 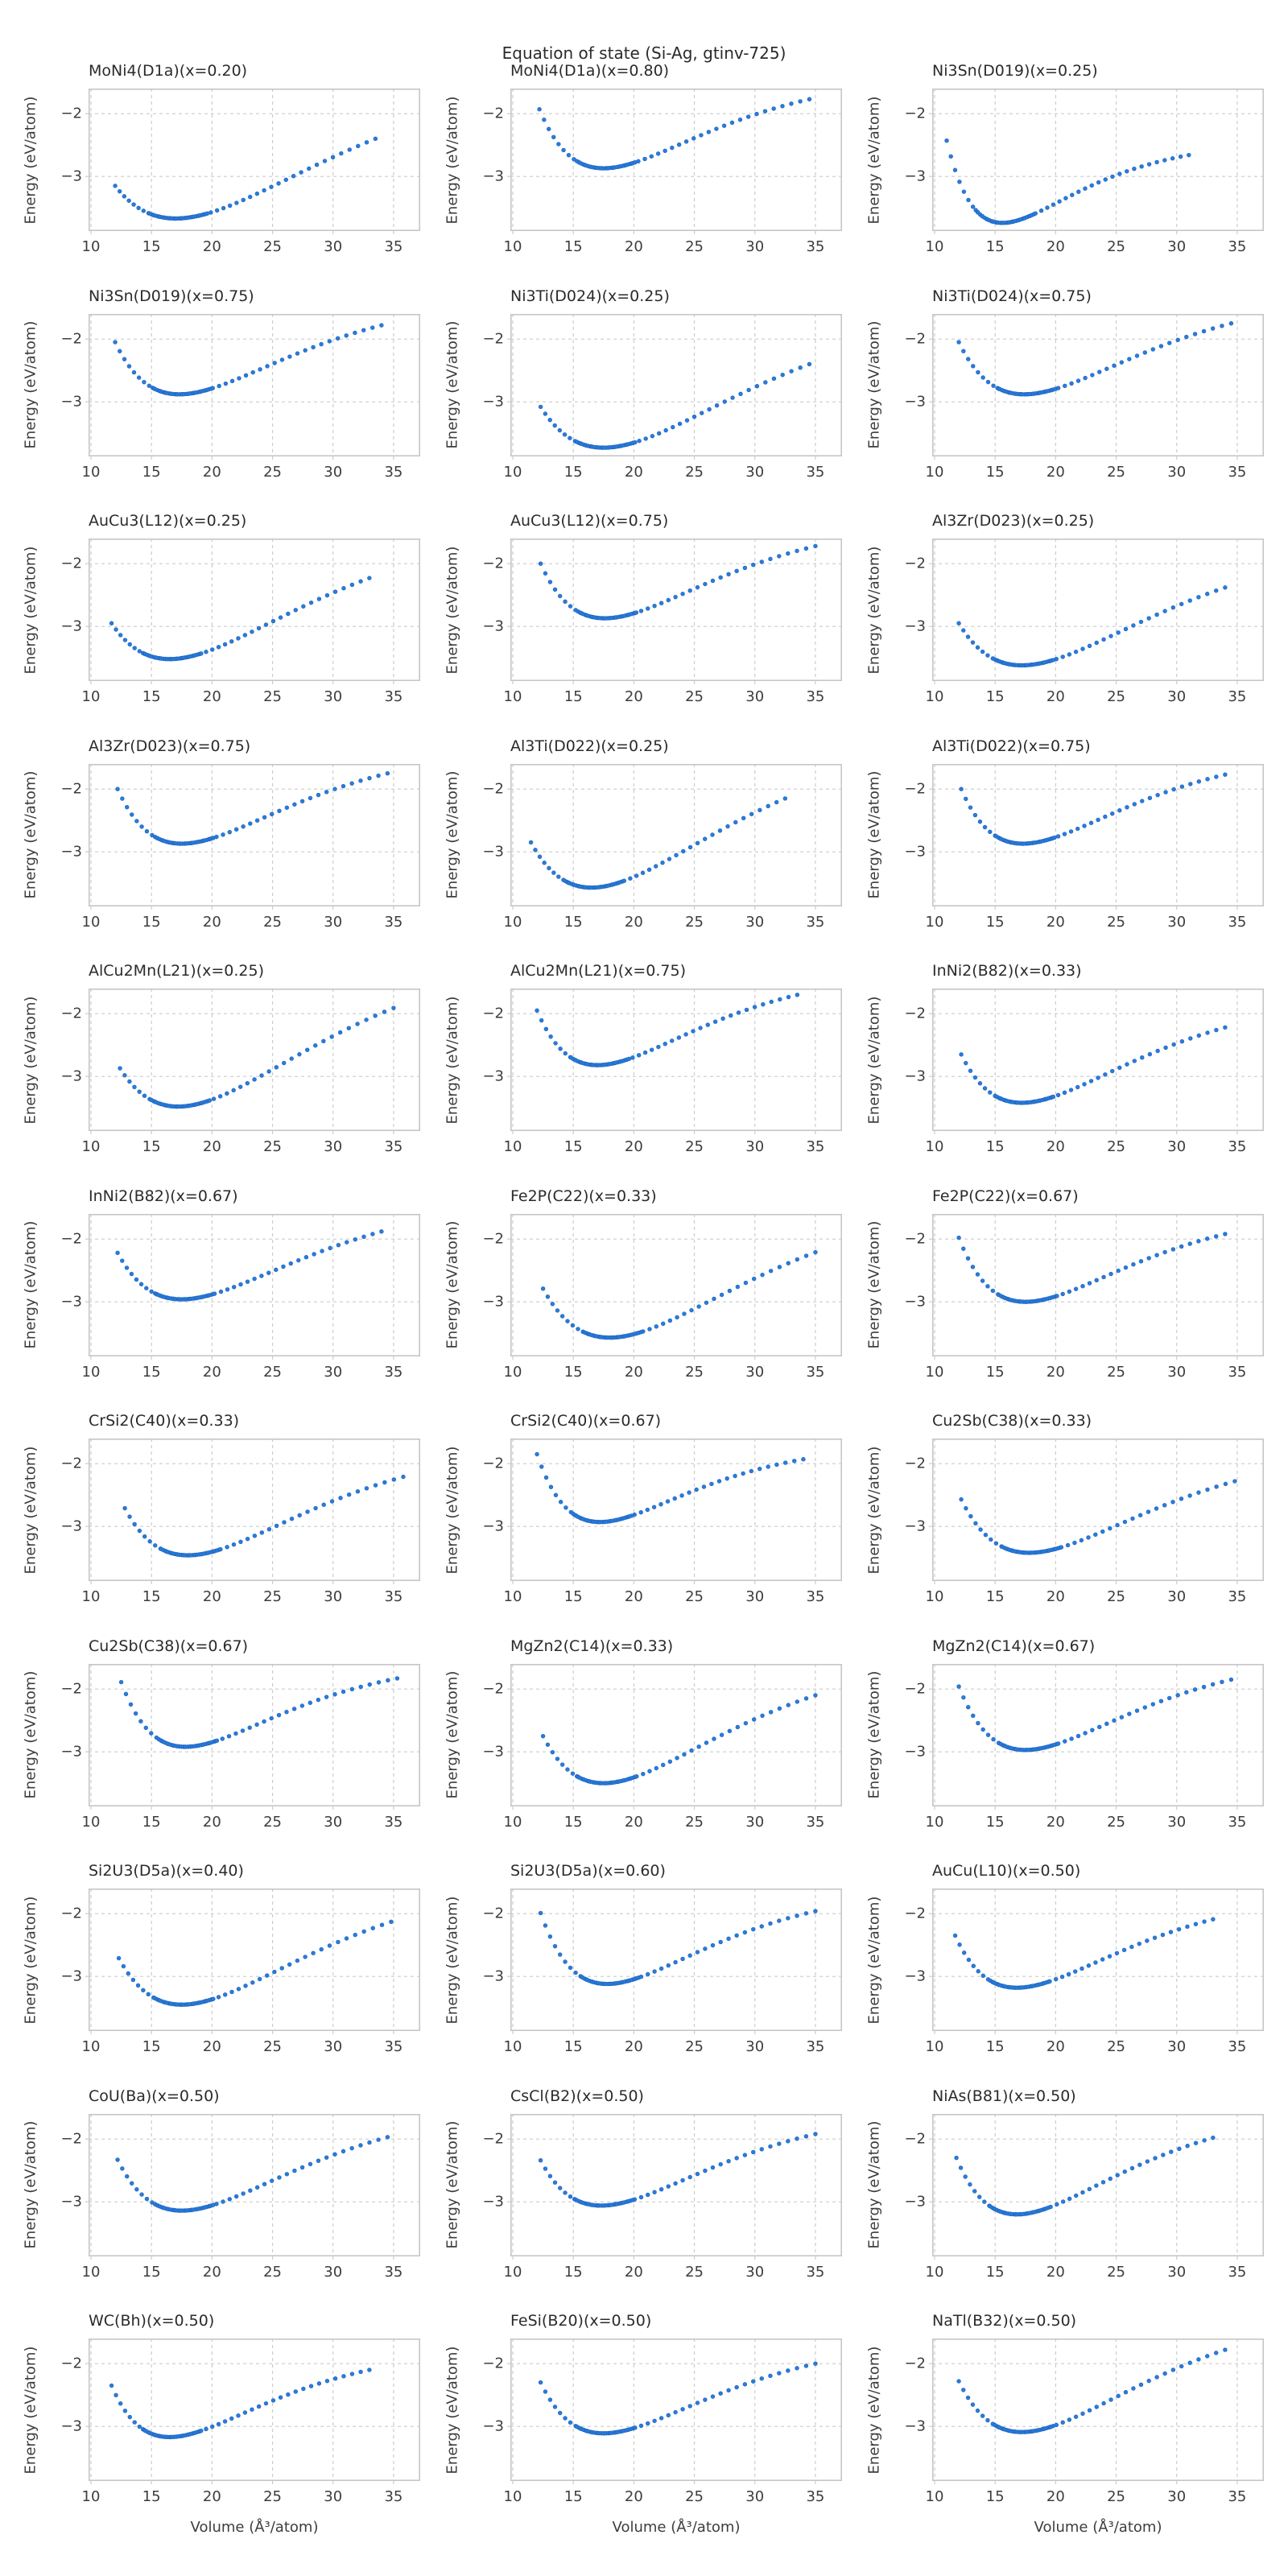 What do you see at coordinates (1096, 836) in the screenshot?
I see `subplot-11-plot-area` at bounding box center [1096, 836].